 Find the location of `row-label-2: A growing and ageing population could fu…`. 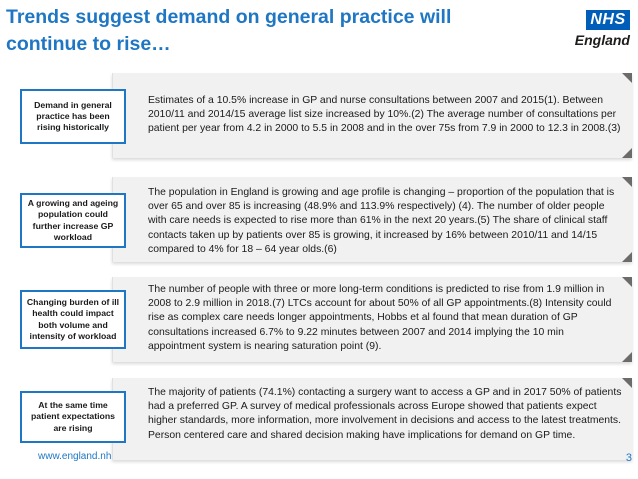

row-label-2: A growing and ageing population could fu… is located at coordinates (73, 220).